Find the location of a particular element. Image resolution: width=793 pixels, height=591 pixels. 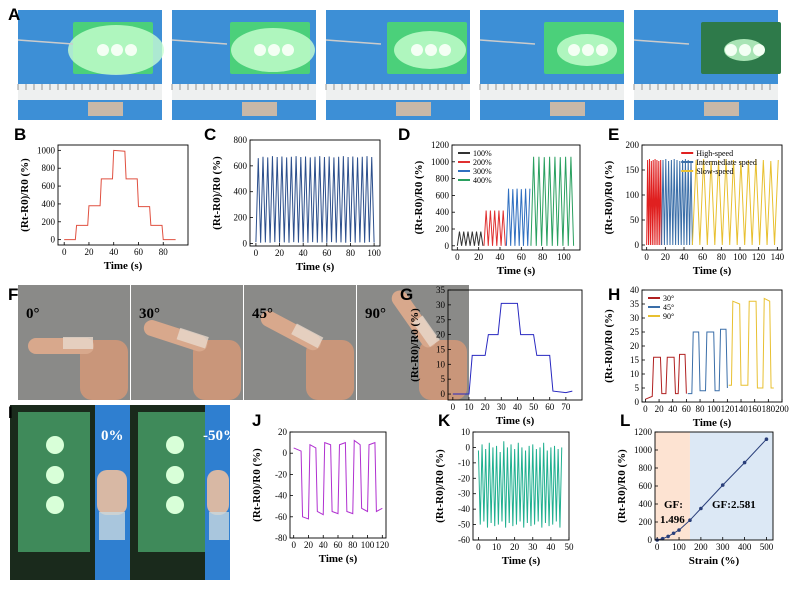

panel-label: E is located at coordinates (613, 134).